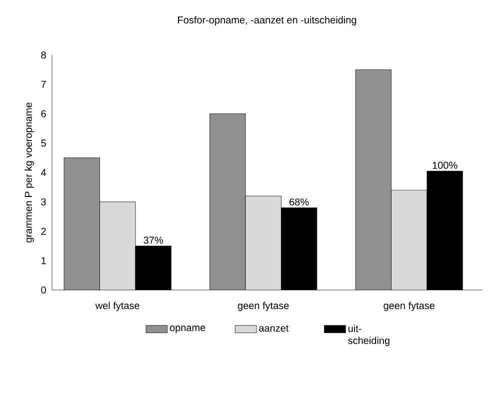  I want to click on y-tick-label: 6, so click(43, 114).